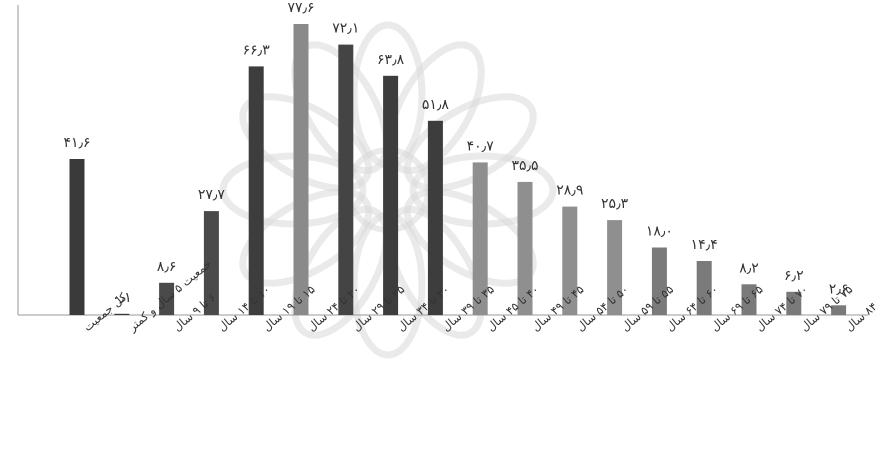 The width and height of the screenshot is (875, 458). I want to click on data-label: ۱۴٫۴, so click(704, 245).